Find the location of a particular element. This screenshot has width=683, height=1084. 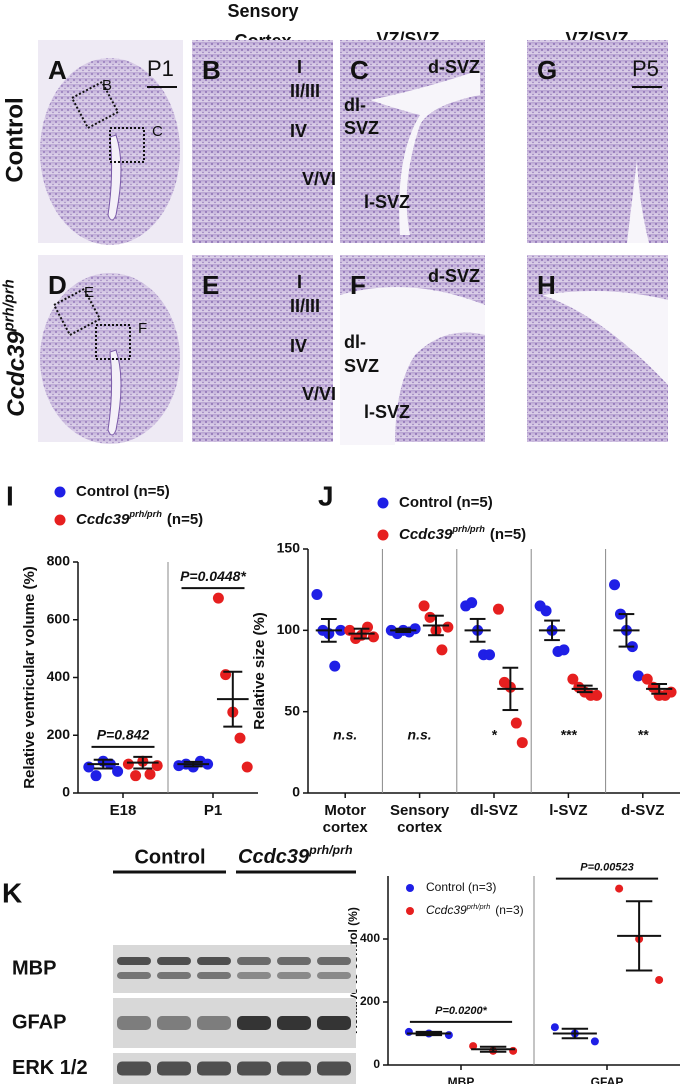

panel-letter: E is located at coordinates (210, 285).